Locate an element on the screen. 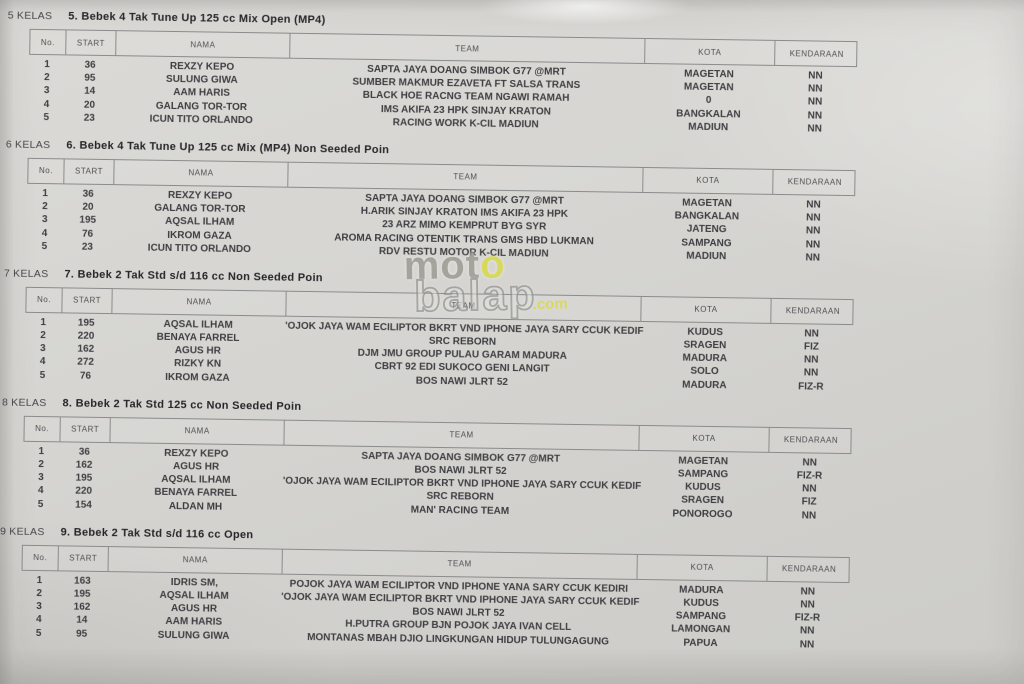 This screenshot has height=684, width=1024. cell-start: 14 is located at coordinates (90, 92).